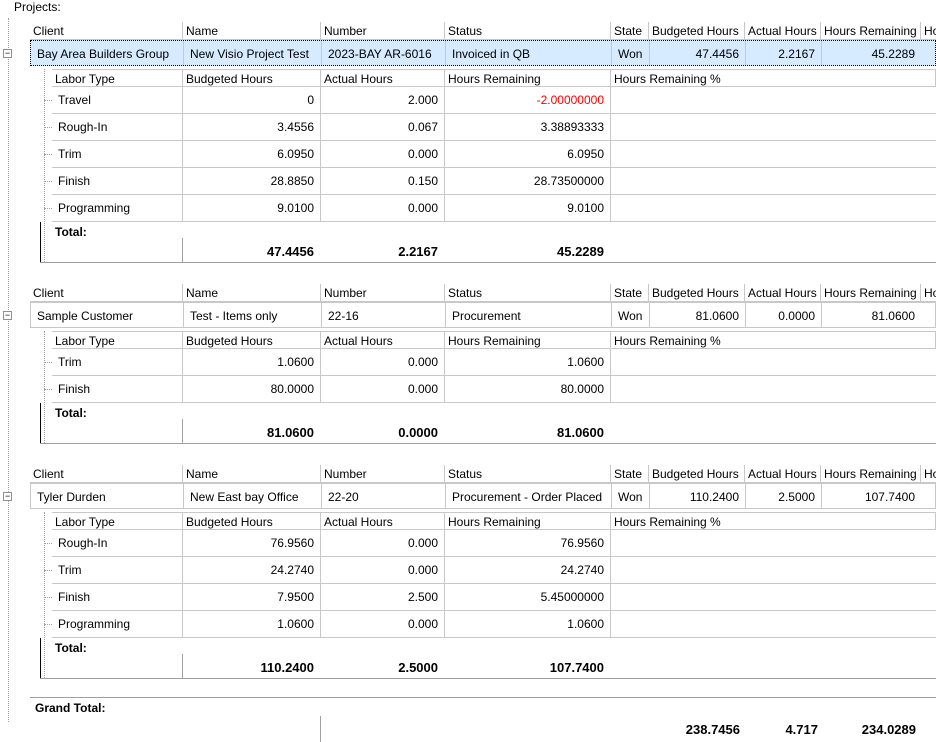 This screenshot has height=742, width=936. Describe the element at coordinates (494, 362) in the screenshot. I see `labor-row: Trim 1.0600 0.000 1.0600` at that location.